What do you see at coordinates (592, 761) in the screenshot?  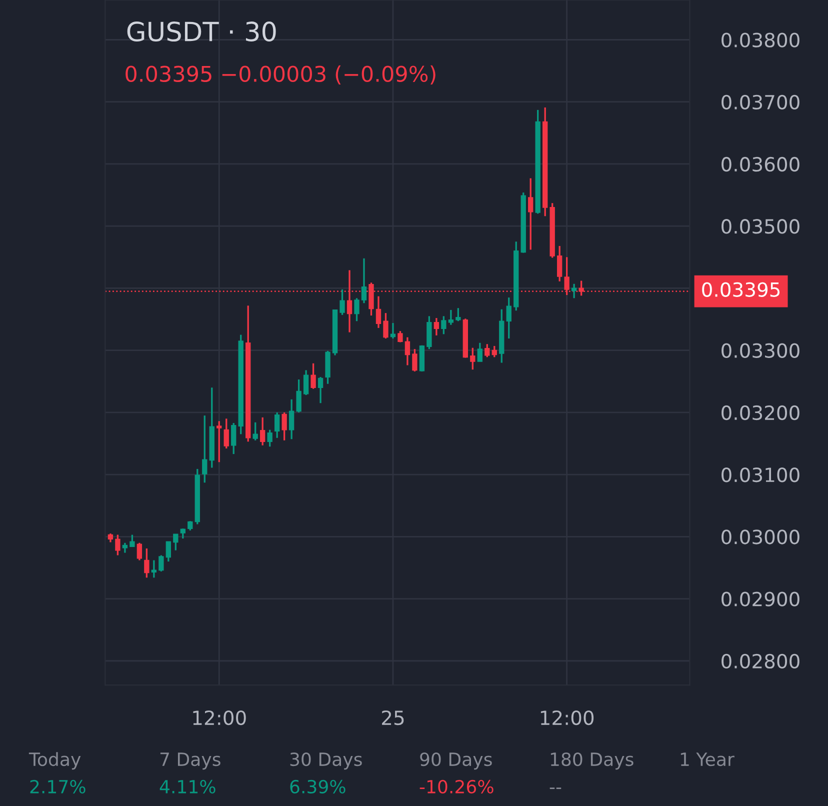 I see `text: 180 Days` at bounding box center [592, 761].